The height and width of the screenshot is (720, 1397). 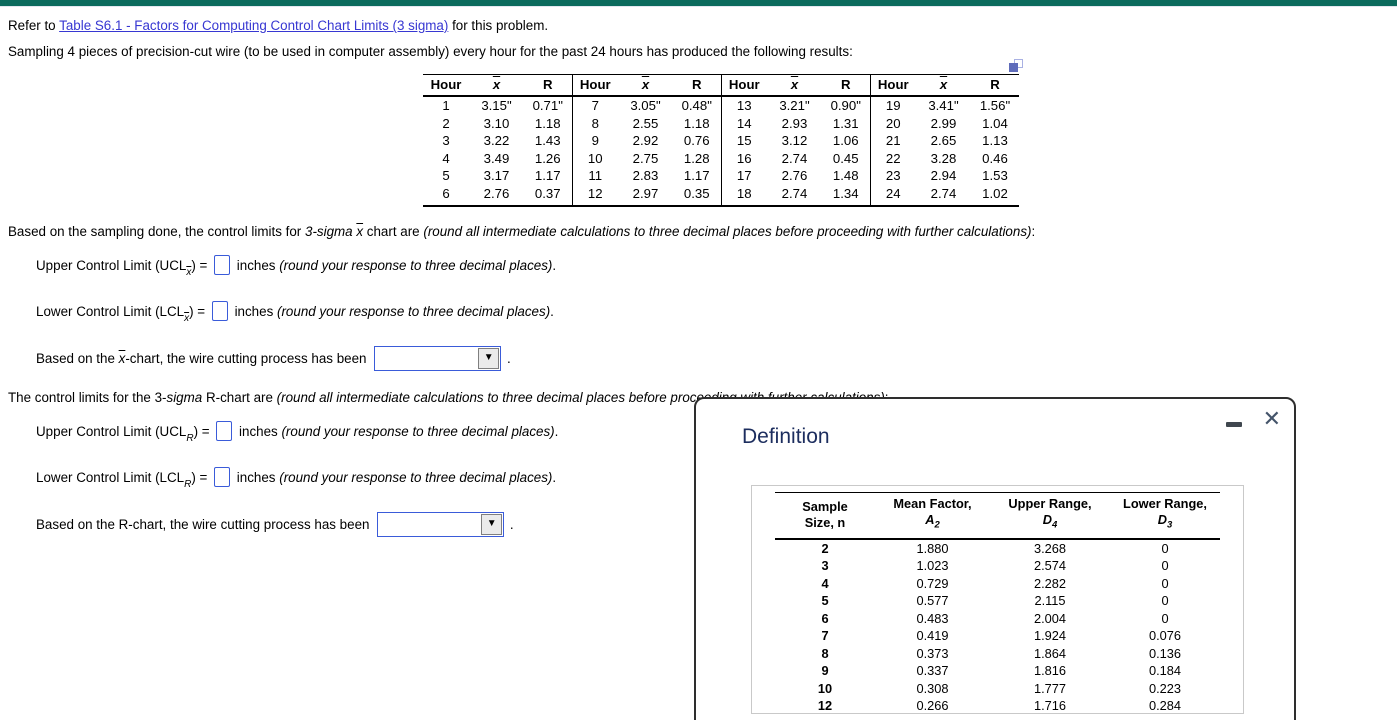 What do you see at coordinates (1165, 515) in the screenshot?
I see `factor-col-header: Lower Range, D3` at bounding box center [1165, 515].